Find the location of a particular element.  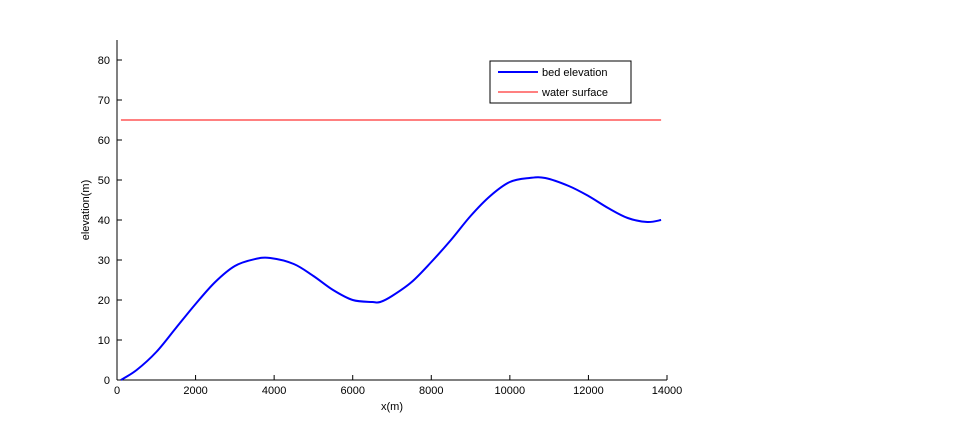

y-tick-label: 70 is located at coordinates (104, 101).